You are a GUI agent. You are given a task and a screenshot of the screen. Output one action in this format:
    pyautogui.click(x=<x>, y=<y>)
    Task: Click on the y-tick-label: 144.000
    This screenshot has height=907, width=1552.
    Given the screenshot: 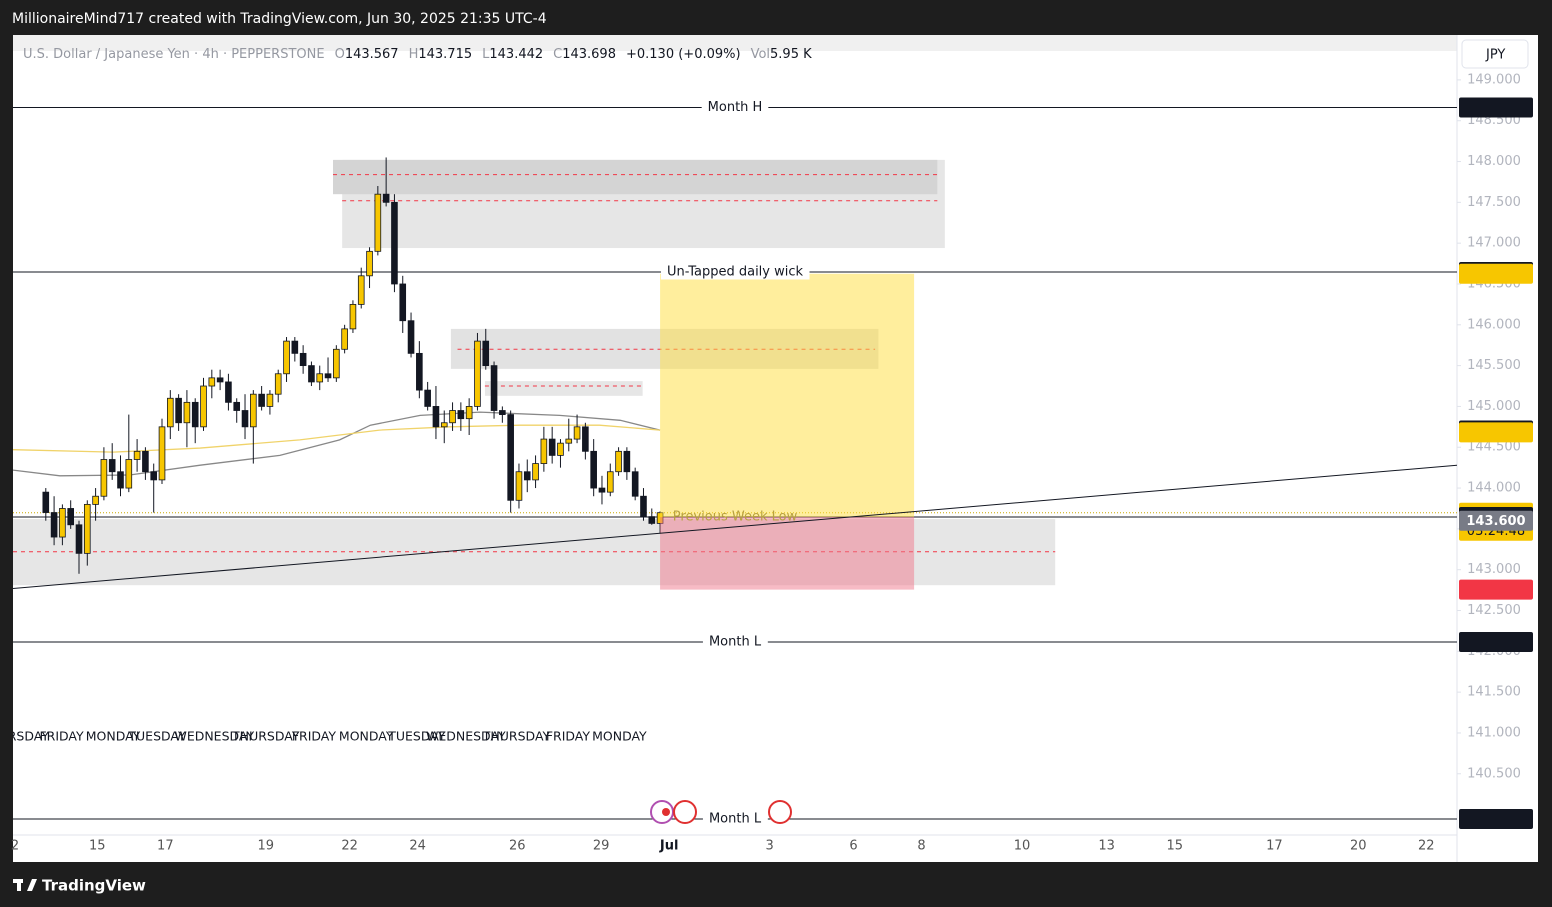 What is the action you would take?
    pyautogui.click(x=1494, y=488)
    